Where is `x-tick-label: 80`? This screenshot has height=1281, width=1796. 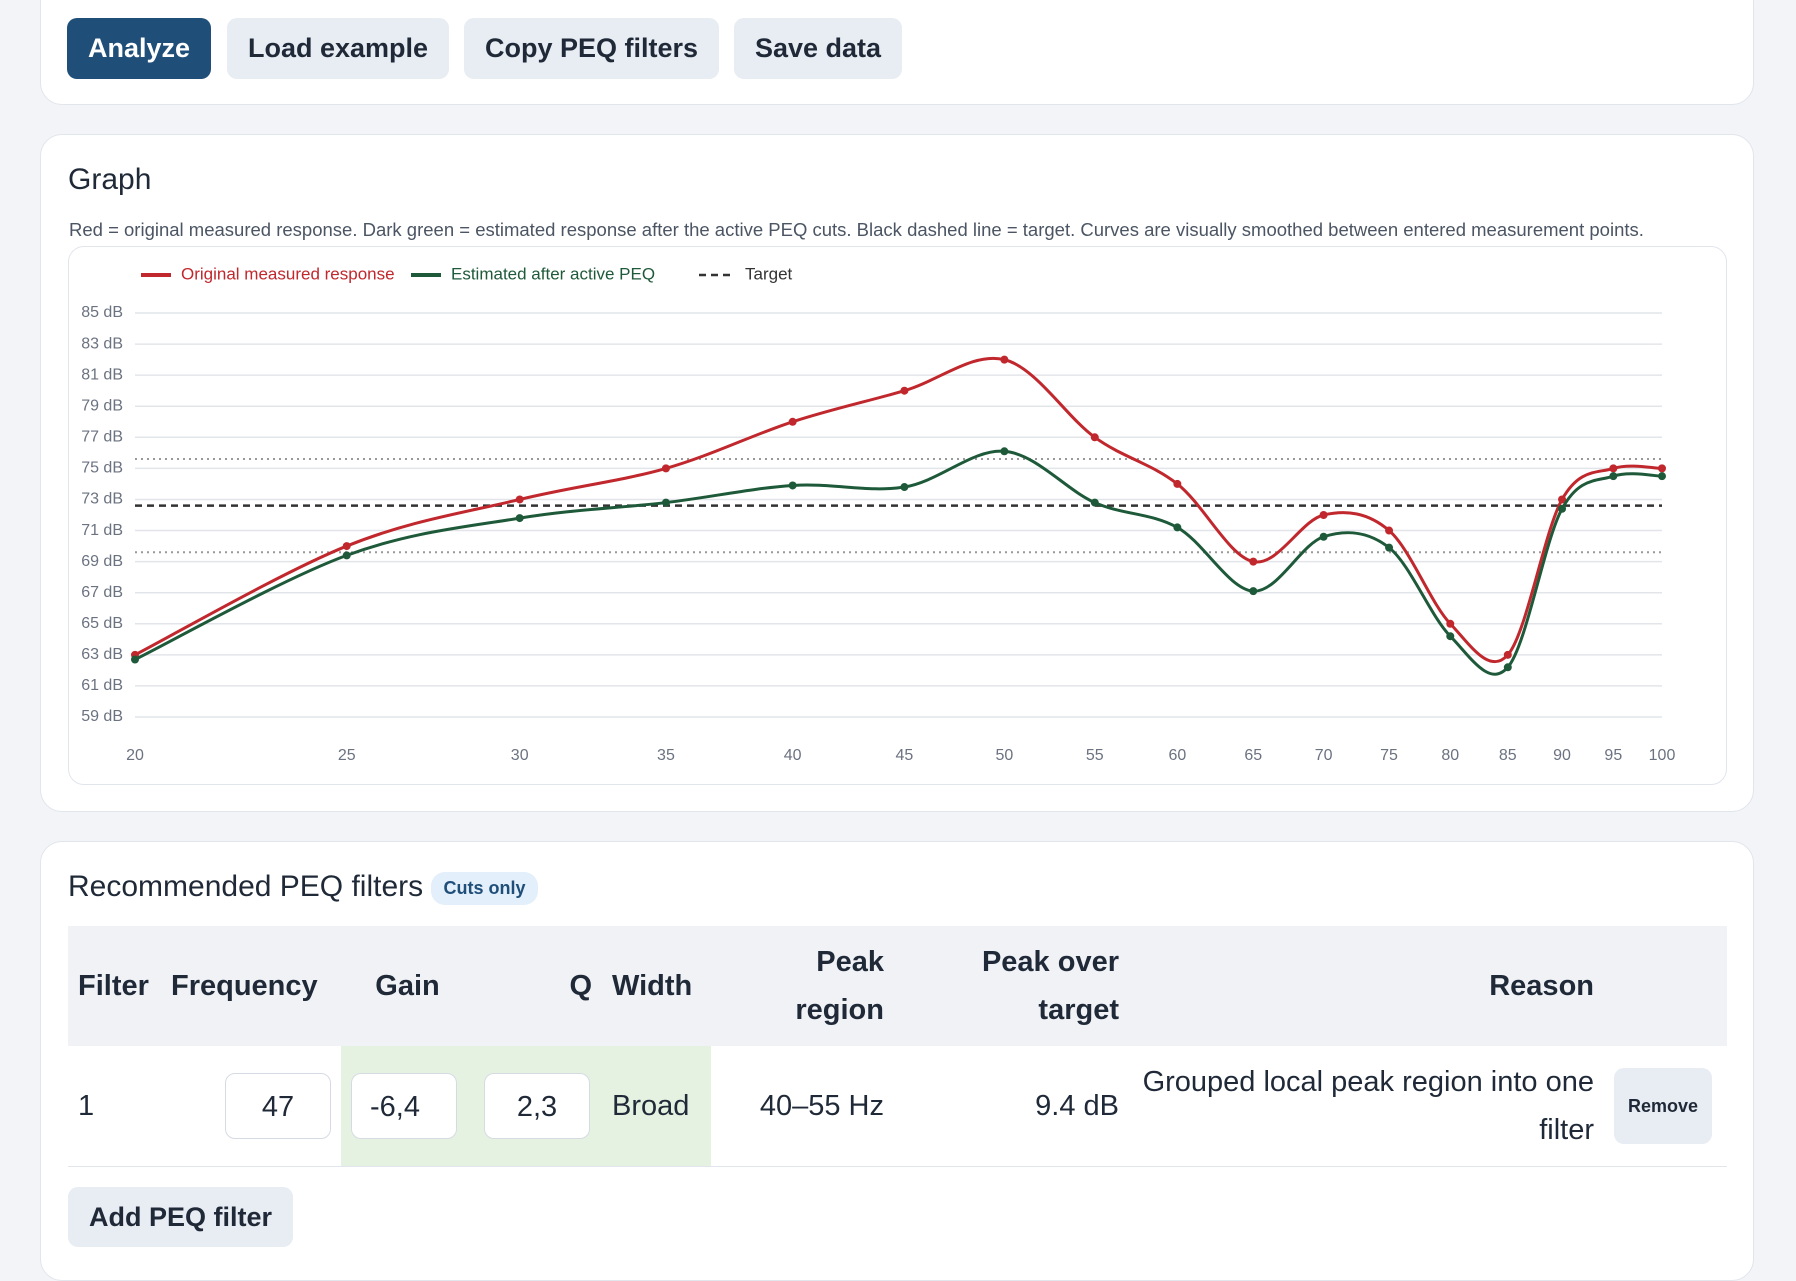 x-tick-label: 80 is located at coordinates (1450, 755).